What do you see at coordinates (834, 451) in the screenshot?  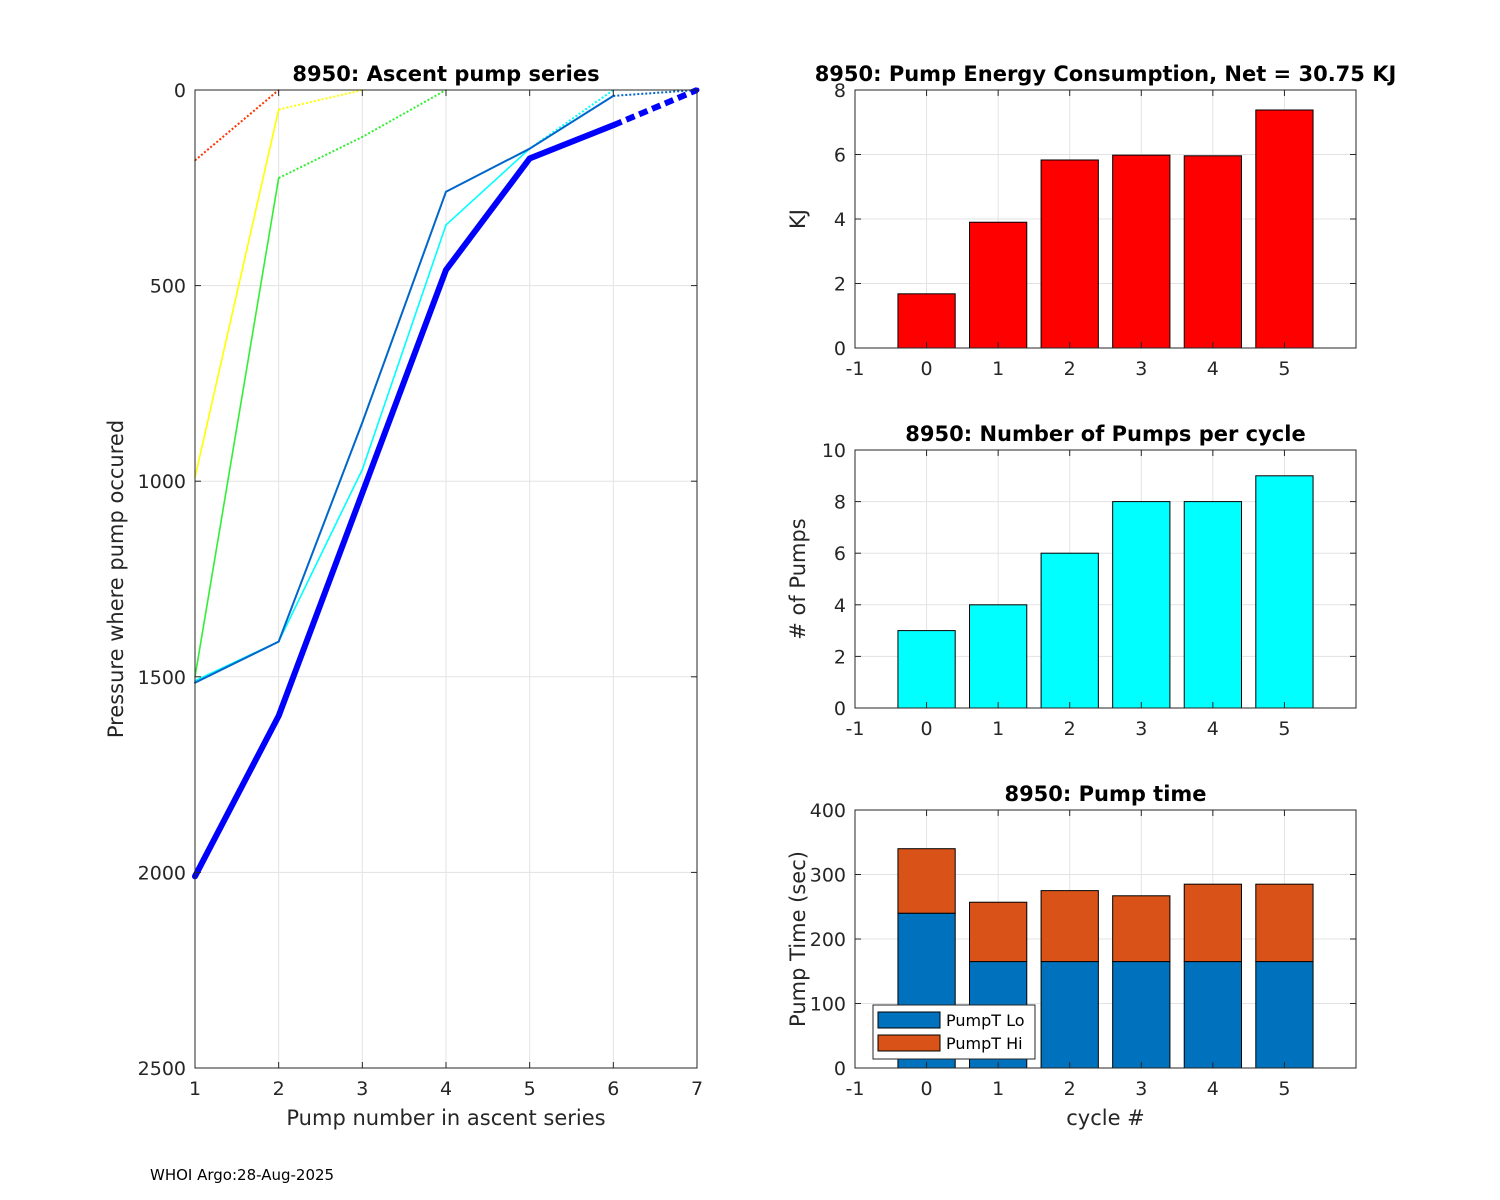 I see `y-tick-label: 10` at bounding box center [834, 451].